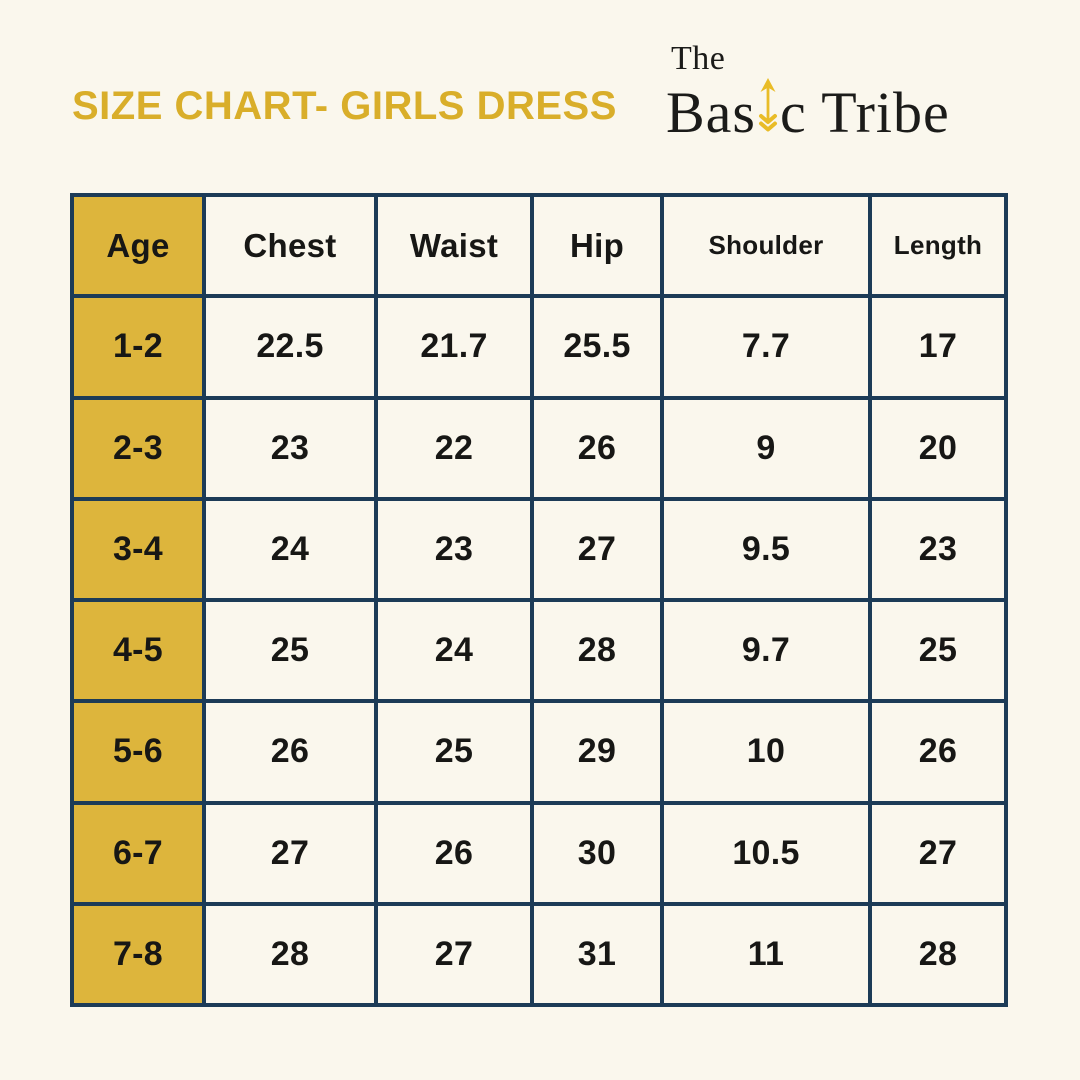 The height and width of the screenshot is (1080, 1080). I want to click on age-value: 6-7, so click(138, 852).